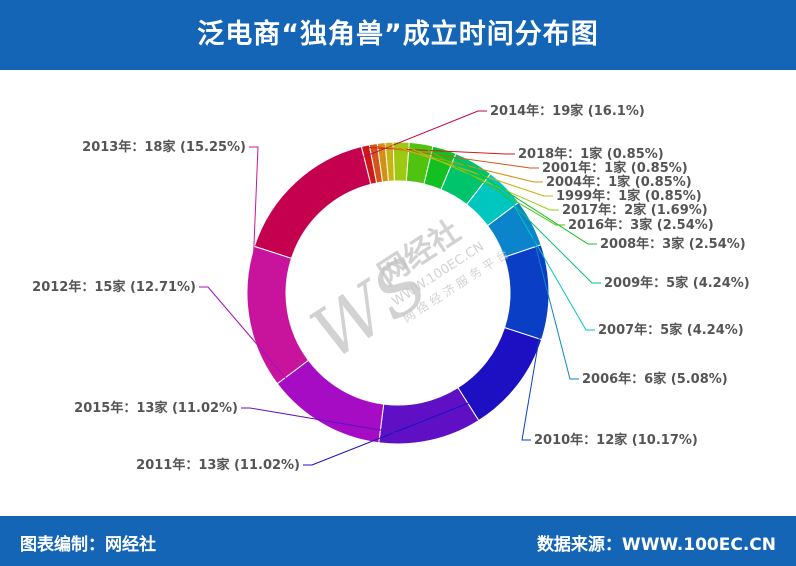 Image resolution: width=796 pixels, height=566 pixels. What do you see at coordinates (156, 408) in the screenshot?
I see `data-label-2015年: 2015年：13家 (11.02%)` at bounding box center [156, 408].